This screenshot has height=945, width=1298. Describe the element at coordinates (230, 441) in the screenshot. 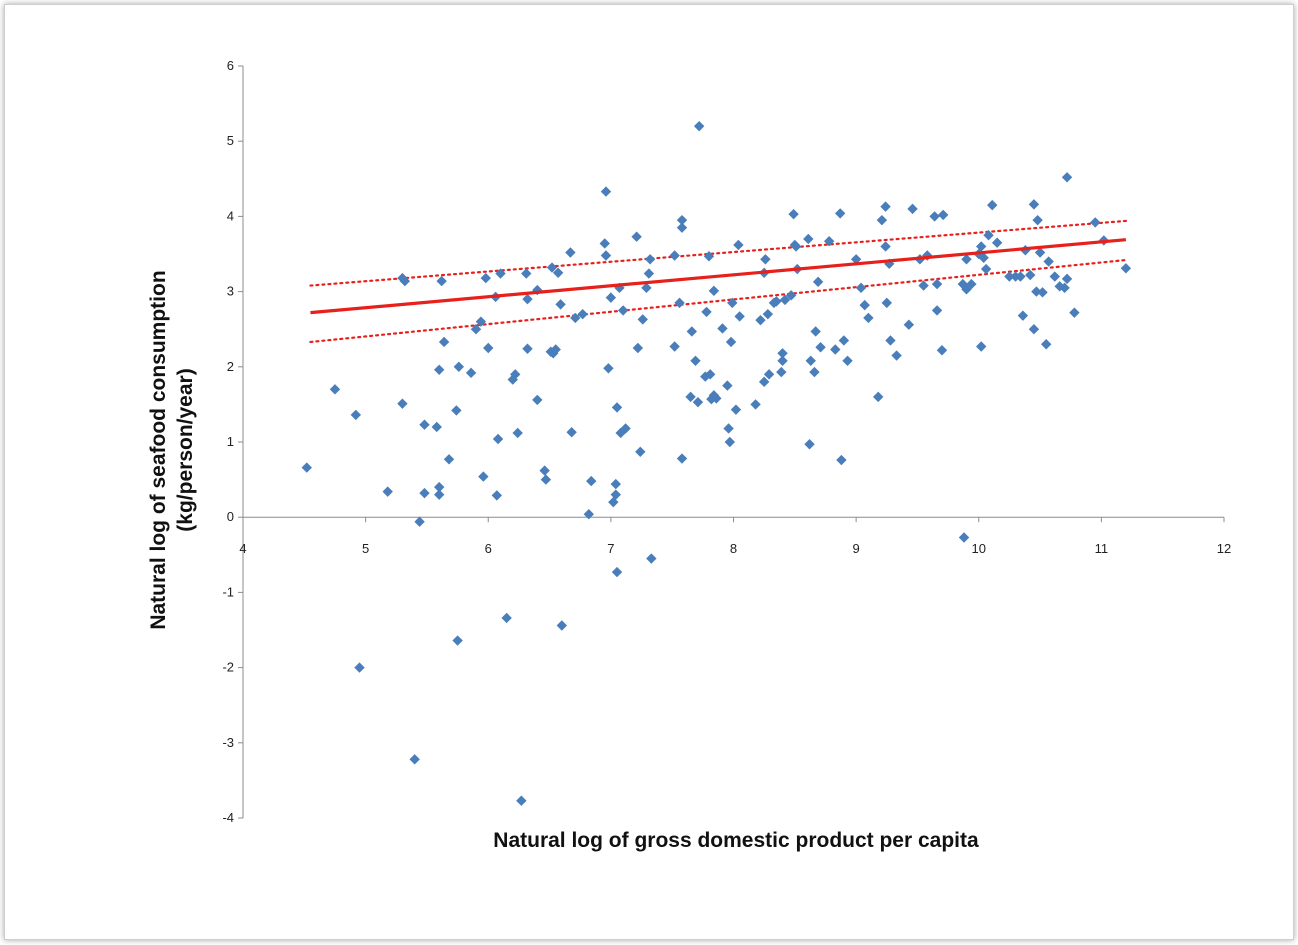

I see `y-tick-label: 1` at that location.